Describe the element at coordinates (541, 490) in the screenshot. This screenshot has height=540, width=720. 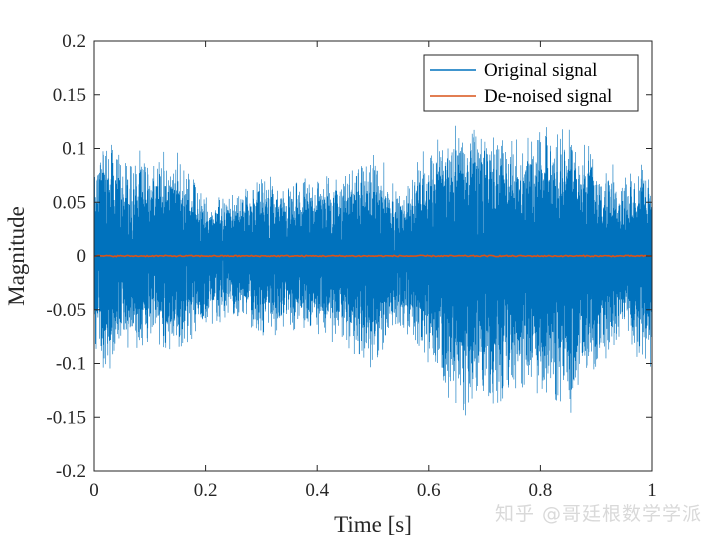
I see `x-tick-label: 0.8` at that location.